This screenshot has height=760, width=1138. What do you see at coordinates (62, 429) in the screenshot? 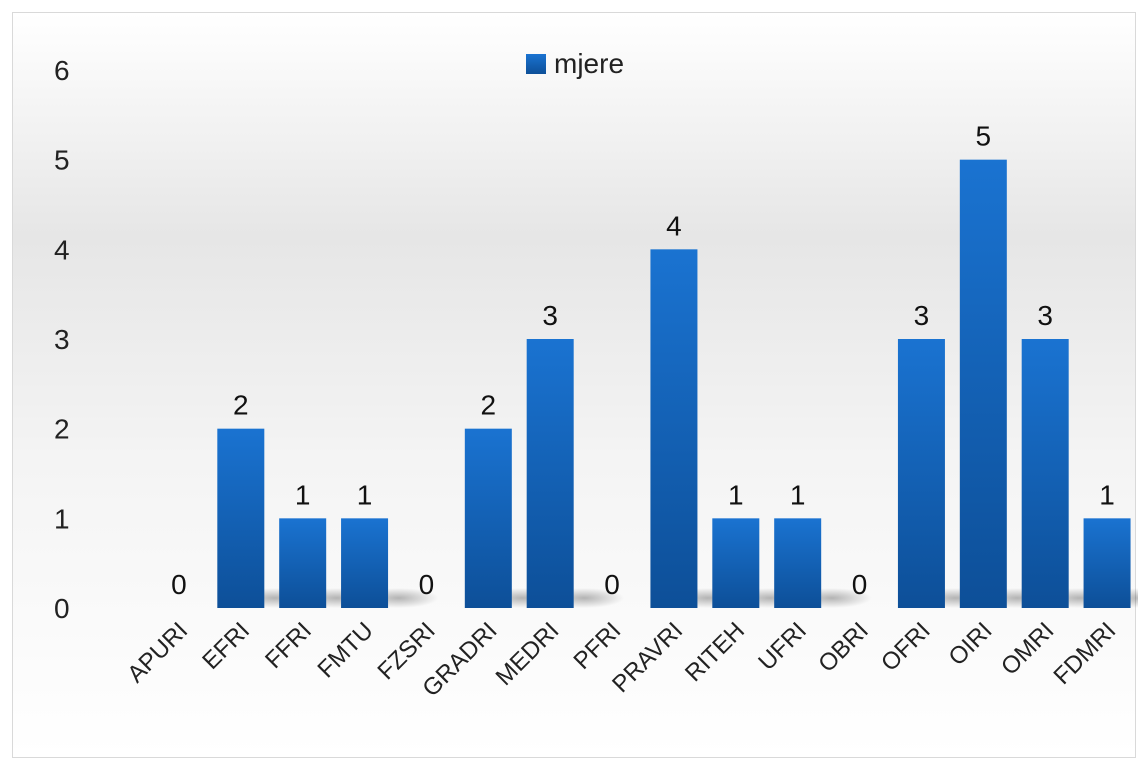
I see `y-tick-label: 2` at bounding box center [62, 429].